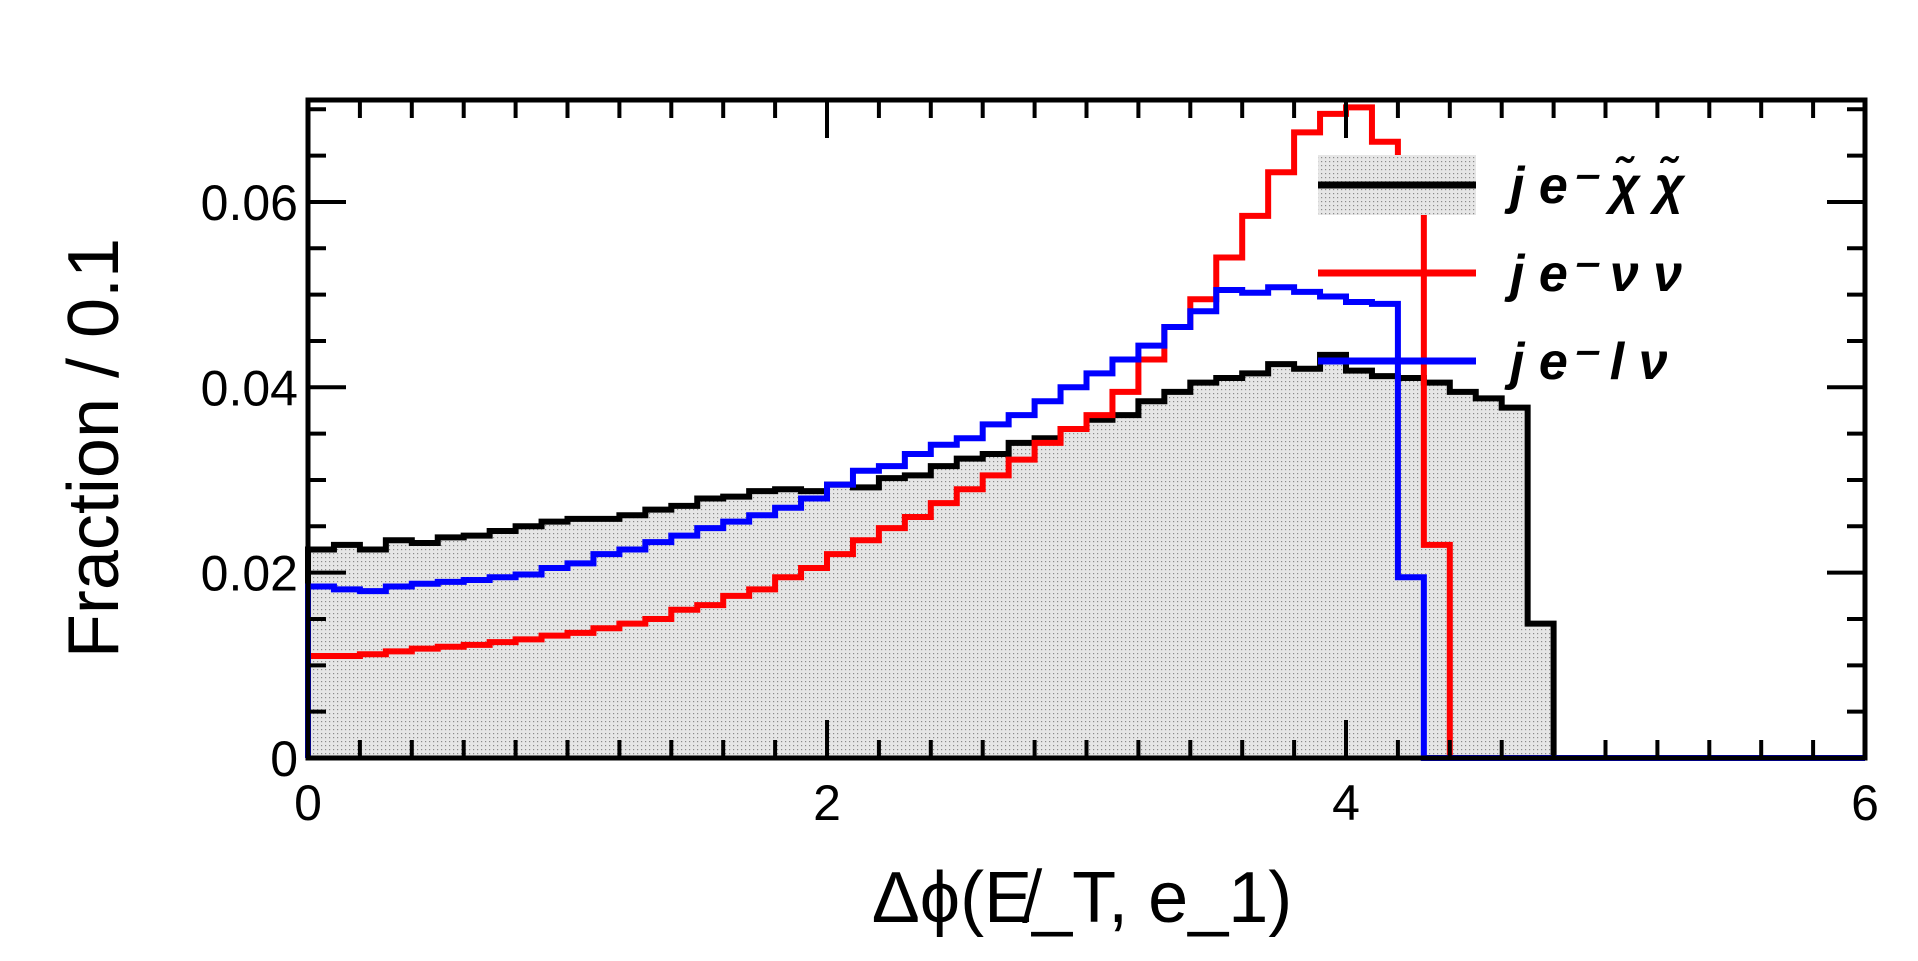  I want to click on legend-entry-1: j e⁻ ν ν, so click(1500, 274).